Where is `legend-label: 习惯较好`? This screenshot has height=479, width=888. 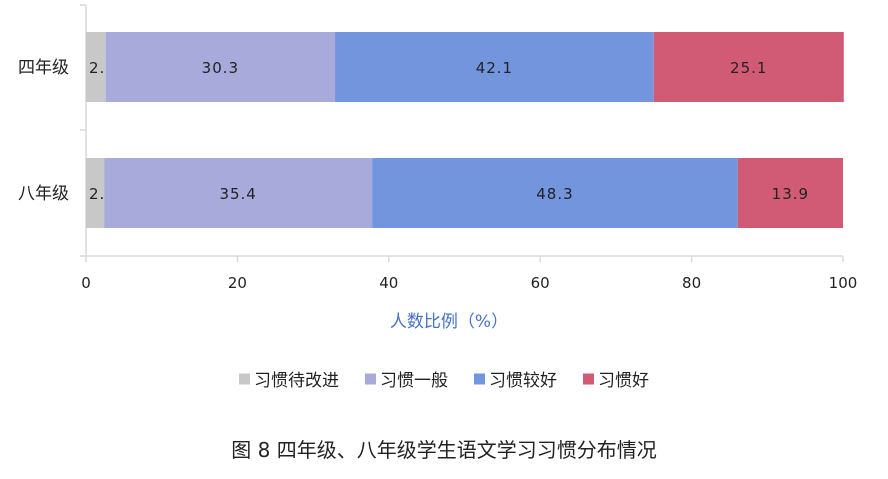
legend-label: 习惯较好 is located at coordinates (523, 381).